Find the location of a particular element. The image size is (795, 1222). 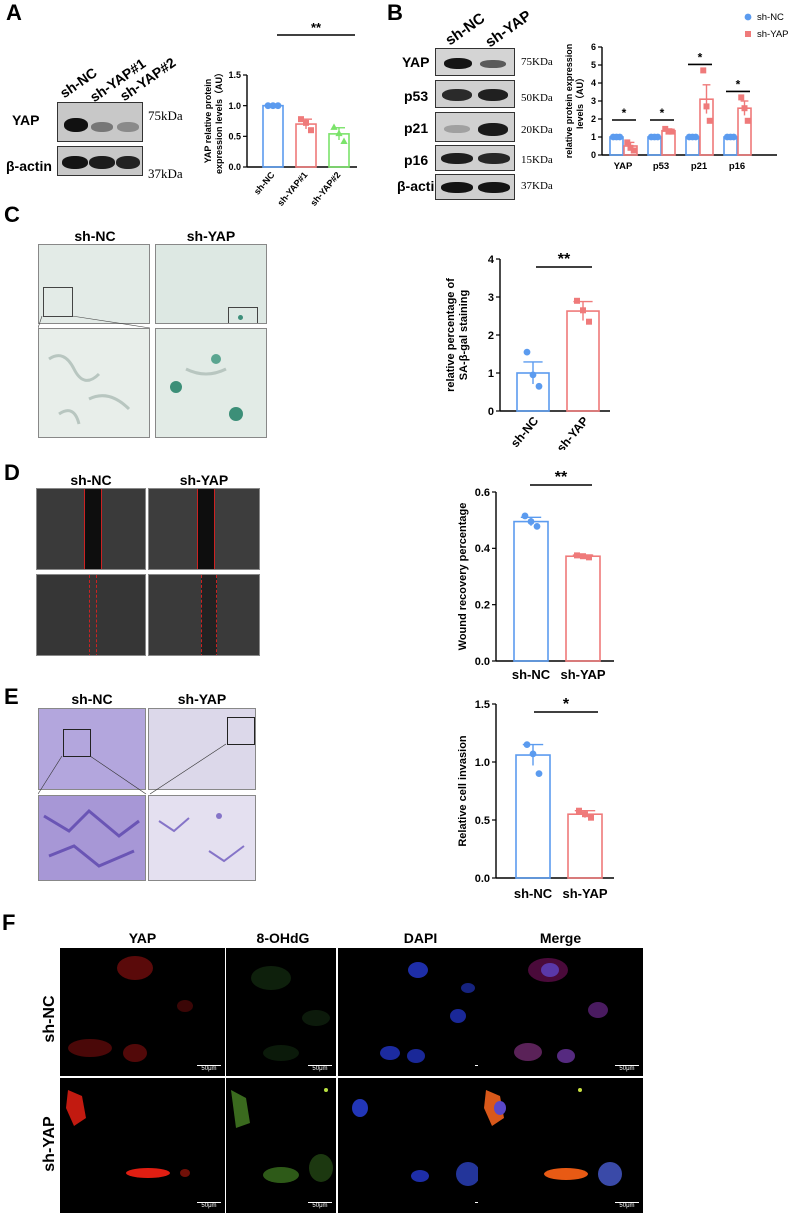

y-axis-label: Relative cell invasion is located at coordinates (463, 791).